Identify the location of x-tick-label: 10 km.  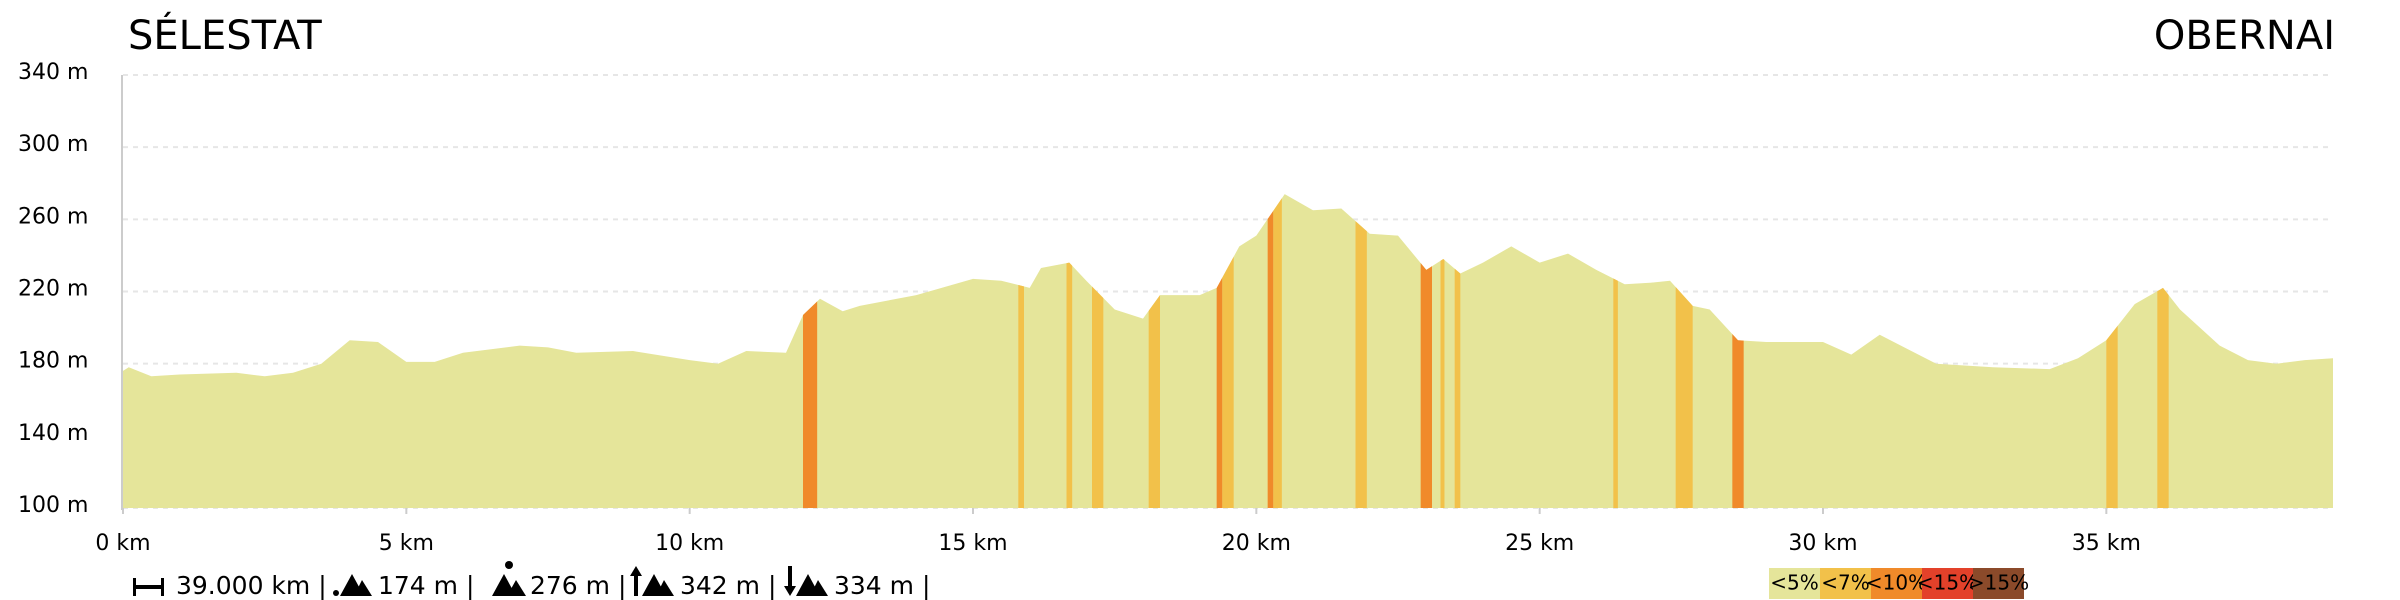
(689, 543).